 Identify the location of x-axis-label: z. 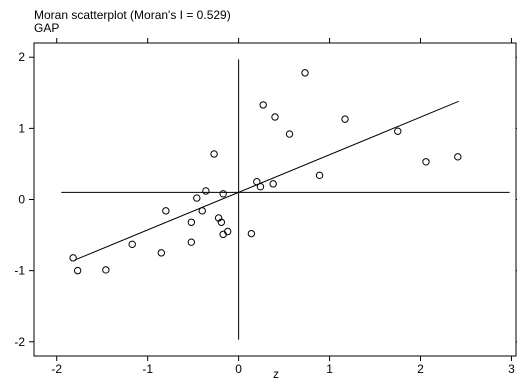
(276, 374).